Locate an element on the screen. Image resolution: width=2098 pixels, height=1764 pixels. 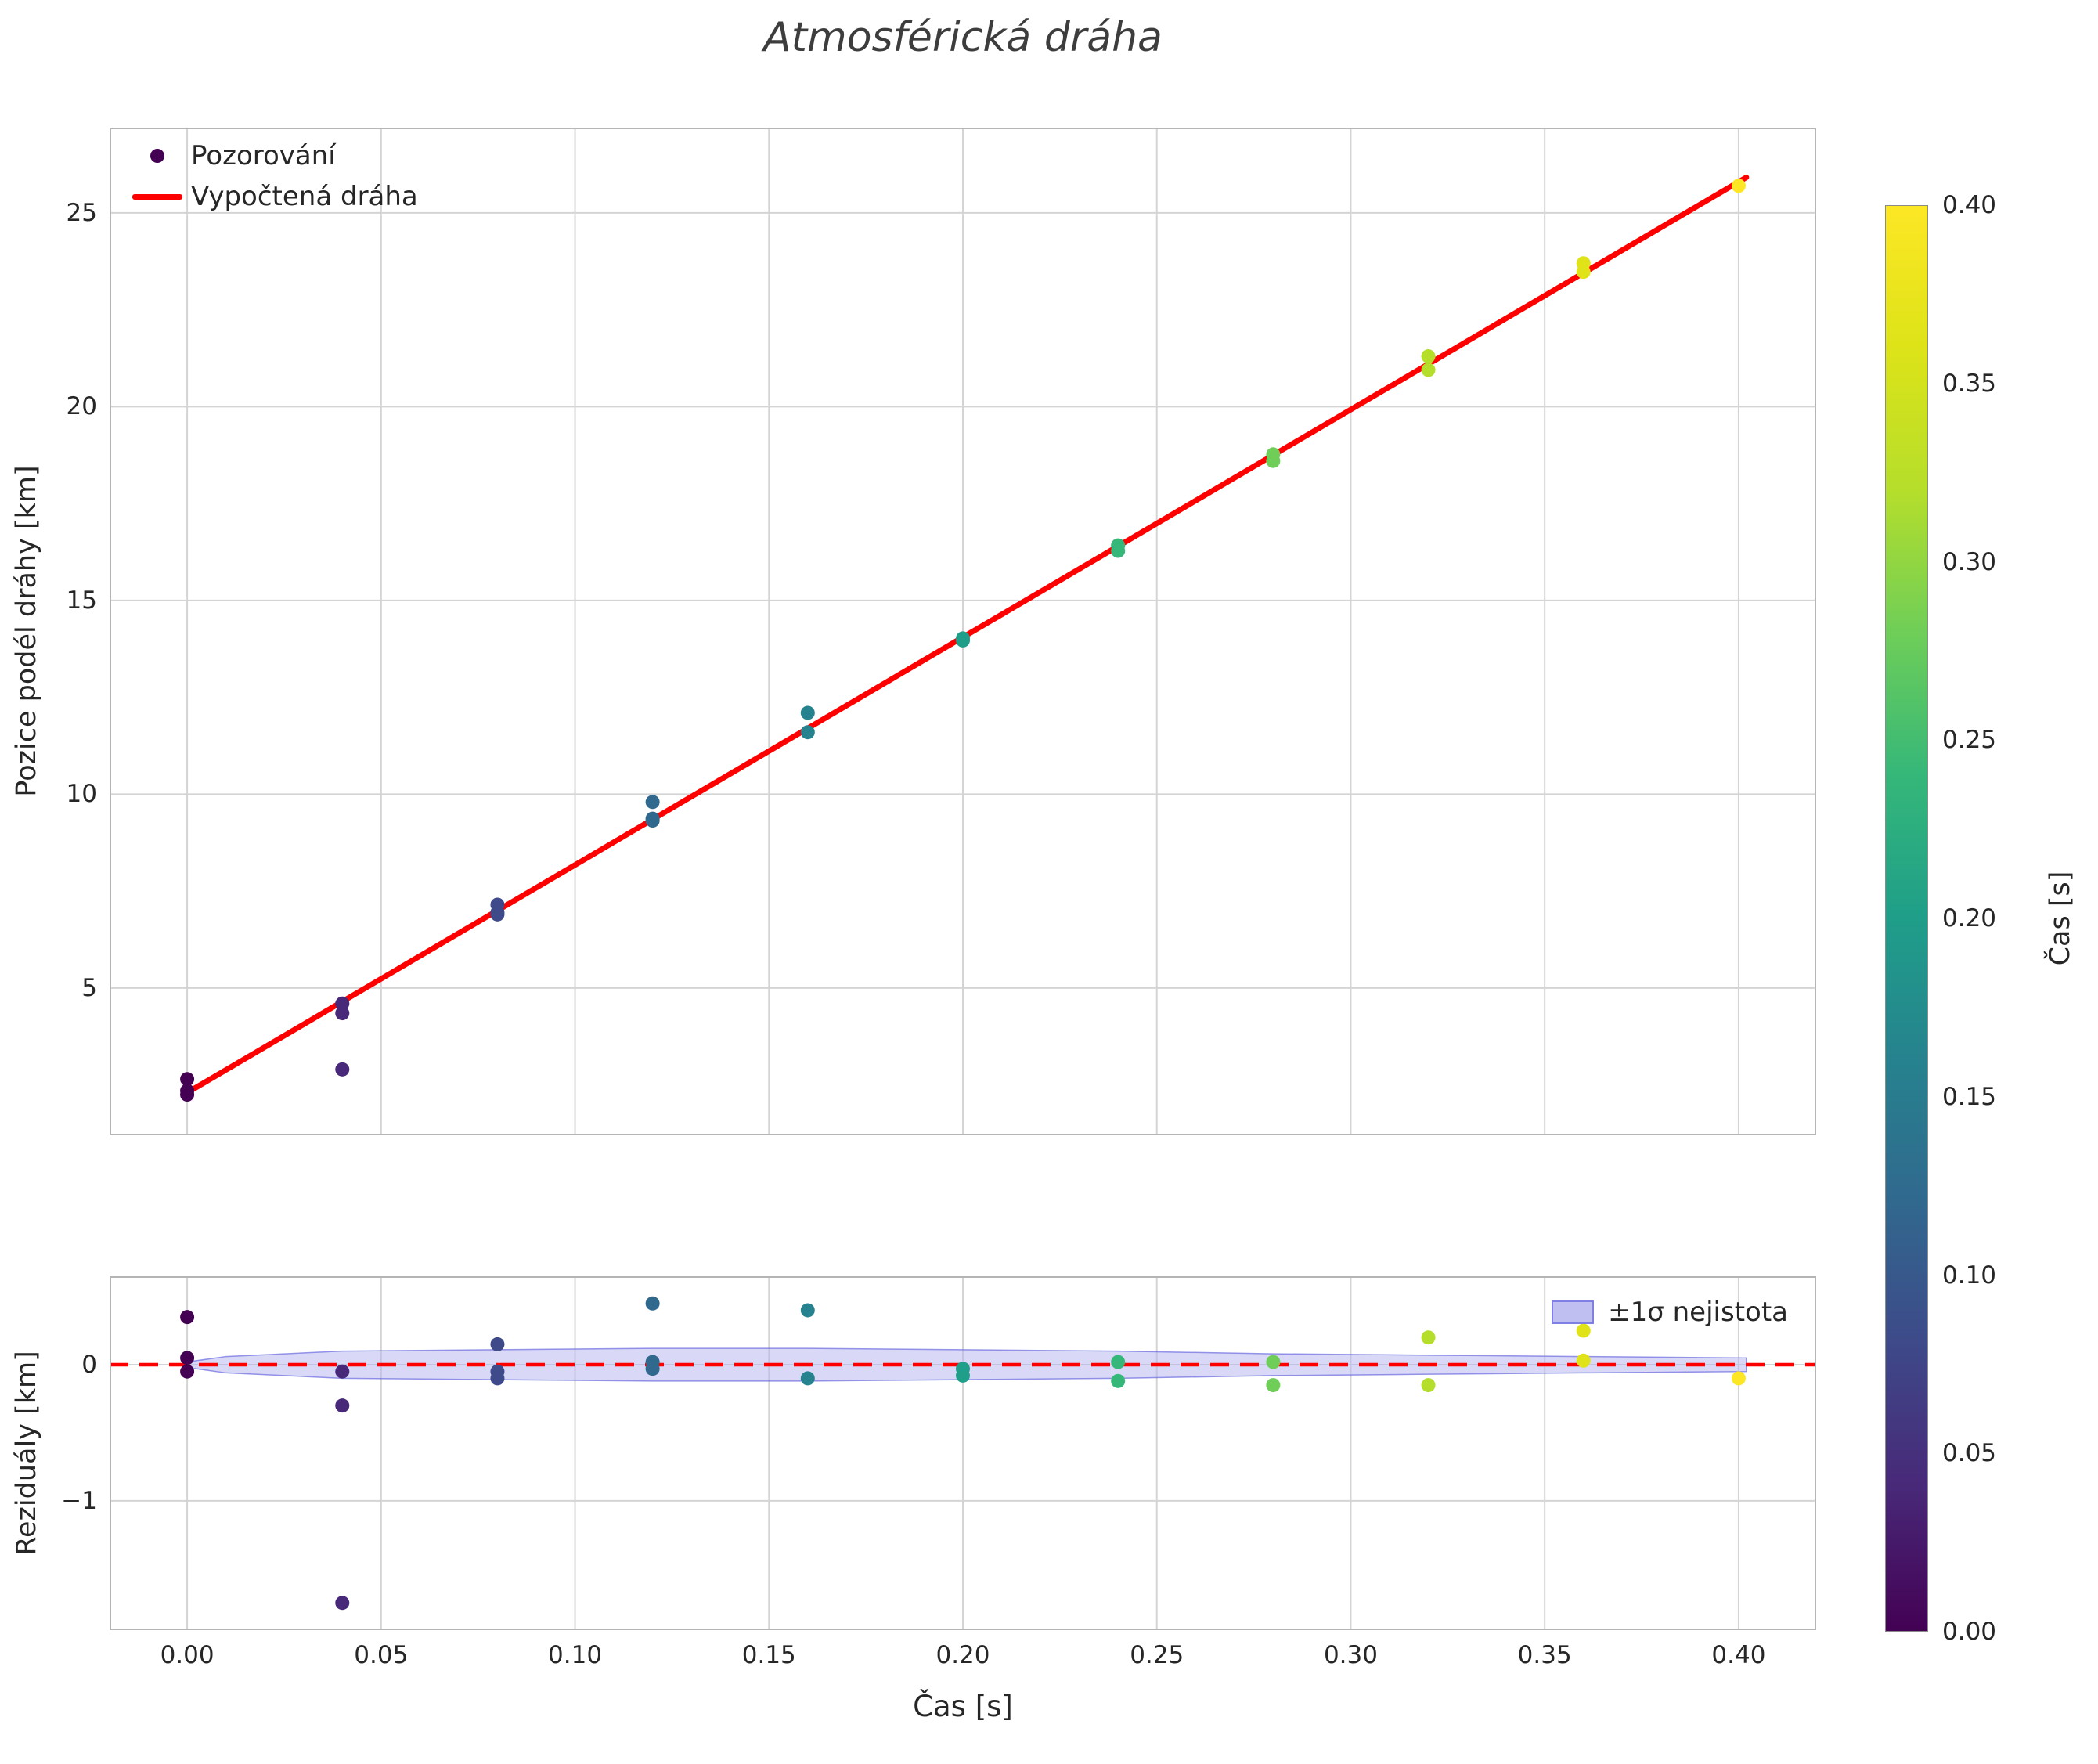
legend-label-uncertainty: ±1σ nejistota is located at coordinates (1698, 1312).